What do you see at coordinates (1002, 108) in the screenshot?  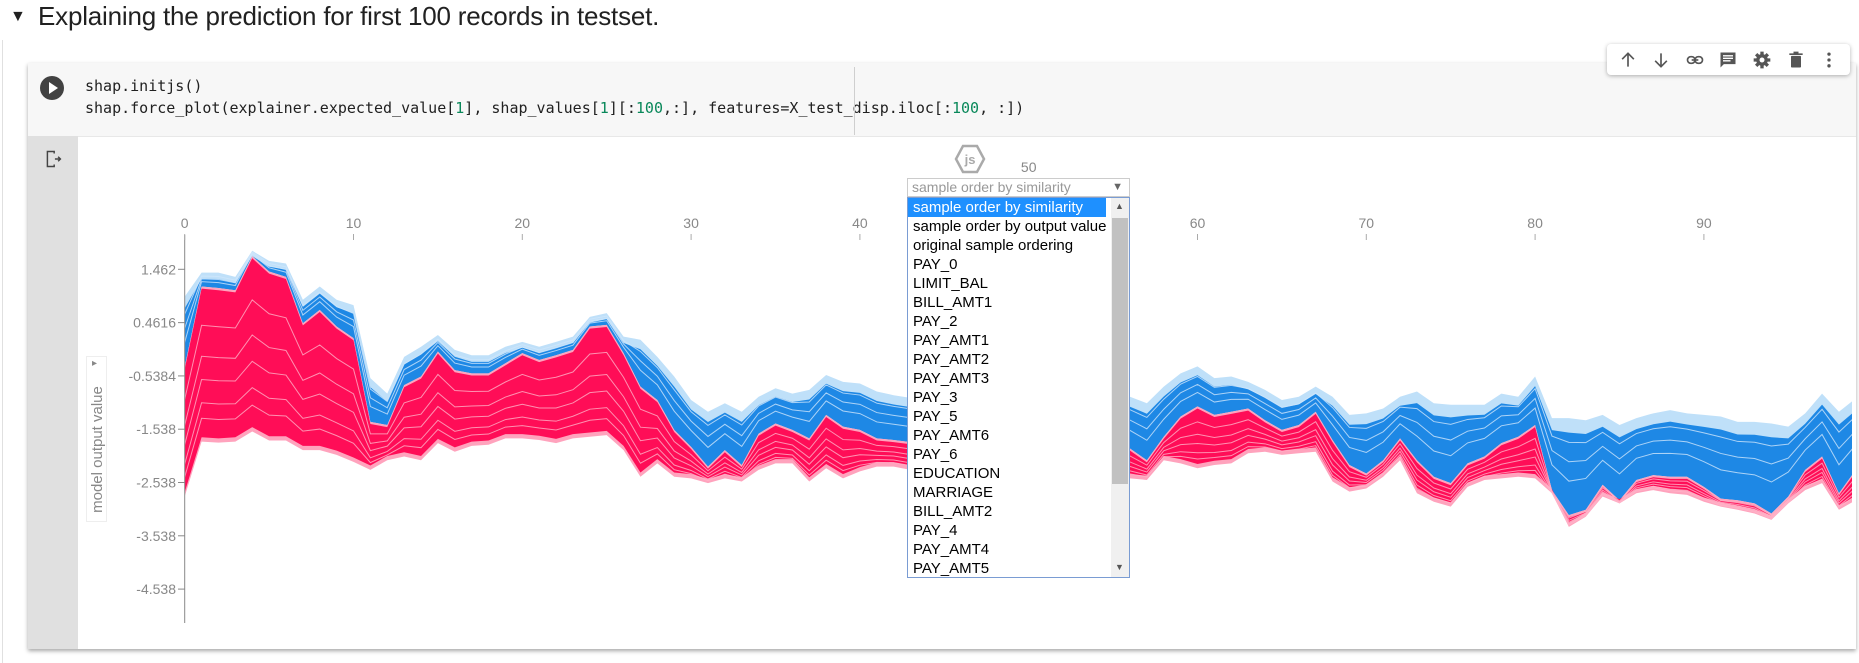 I see `code-token: , :])` at bounding box center [1002, 108].